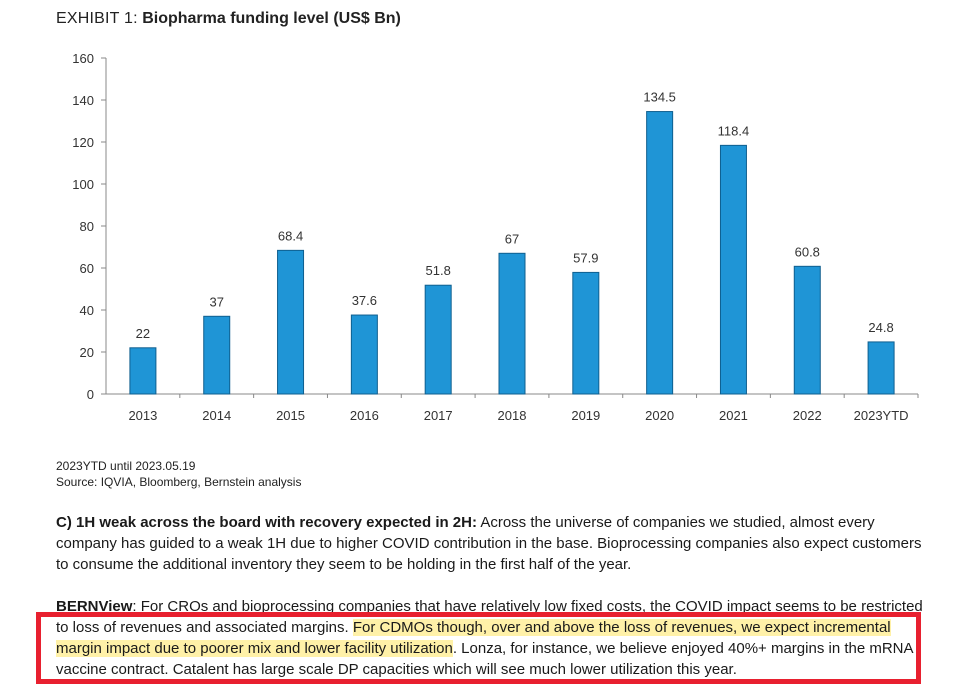 This screenshot has width=973, height=700. Describe the element at coordinates (807, 251) in the screenshot. I see `data-label-2022: 60.8` at that location.